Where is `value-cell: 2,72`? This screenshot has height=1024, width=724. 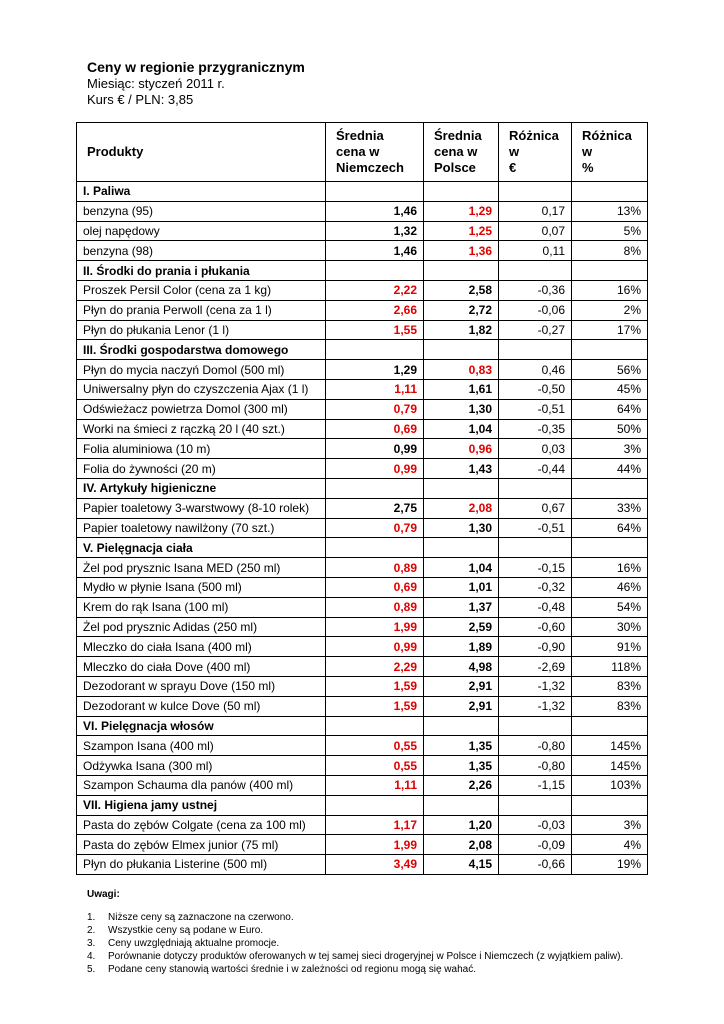 value-cell: 2,72 is located at coordinates (461, 310).